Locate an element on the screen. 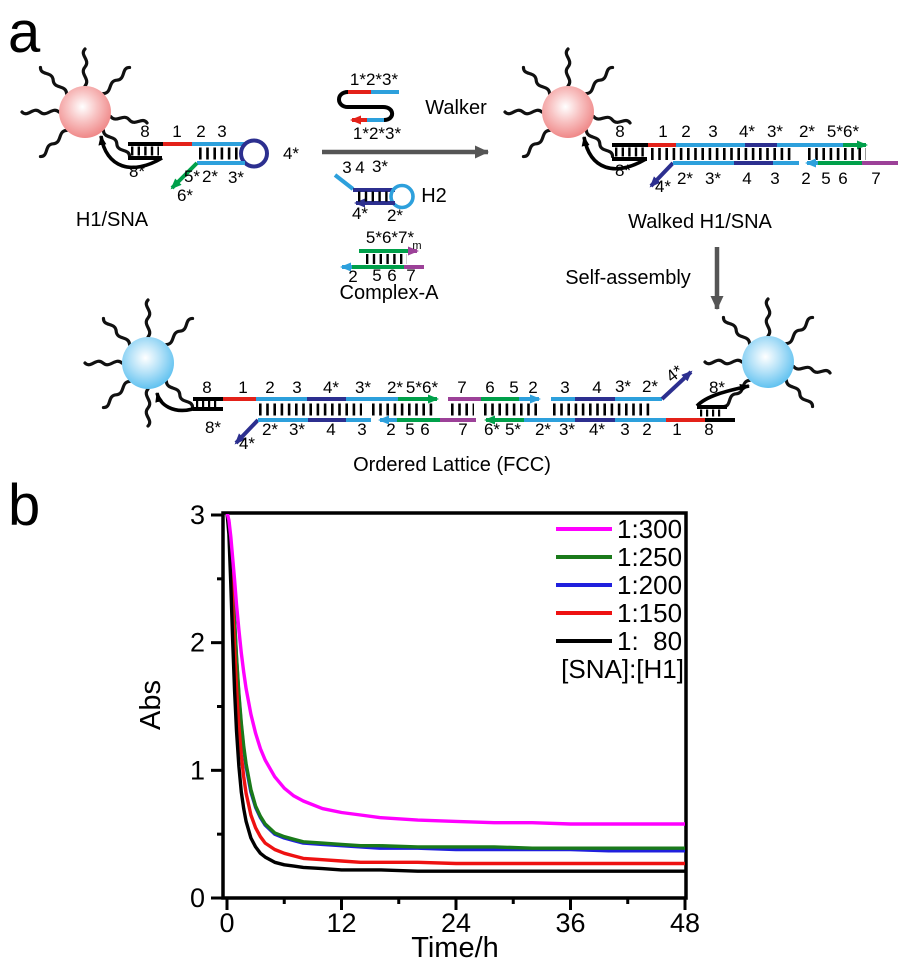 The height and width of the screenshot is (972, 900). self-assembly-label: Self-assembly is located at coordinates (628, 278).